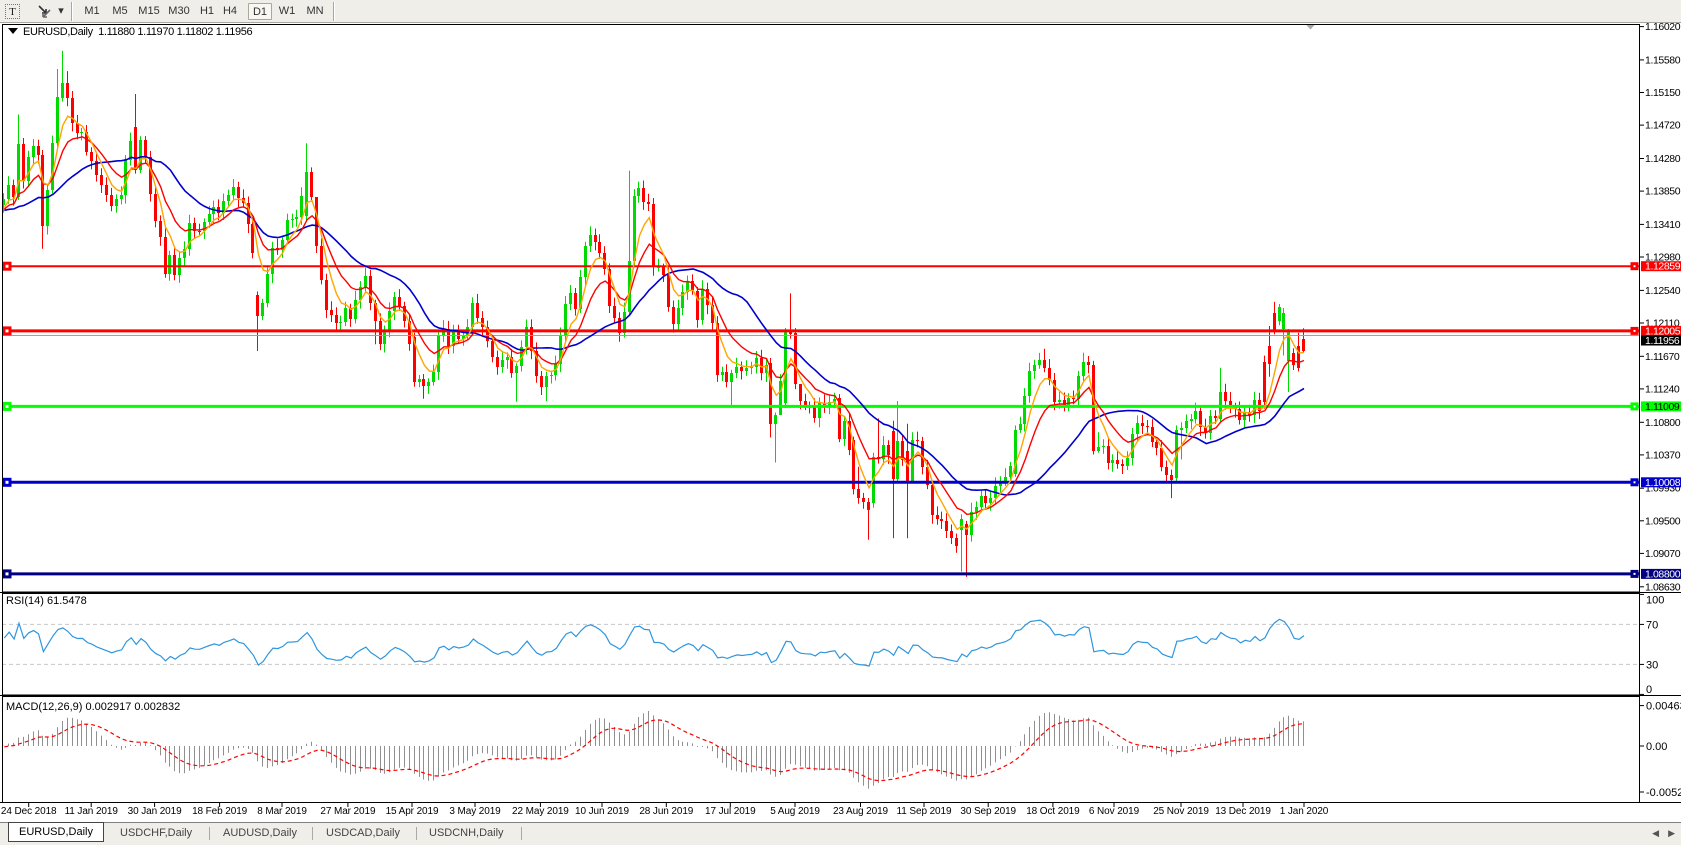 The width and height of the screenshot is (1681, 850). Describe the element at coordinates (93, 707) in the screenshot. I see `svg-text:MACD(12,26,9) 0.002917 0.00283: MACD(12,26,9) 0.002917 0.002832` at that location.